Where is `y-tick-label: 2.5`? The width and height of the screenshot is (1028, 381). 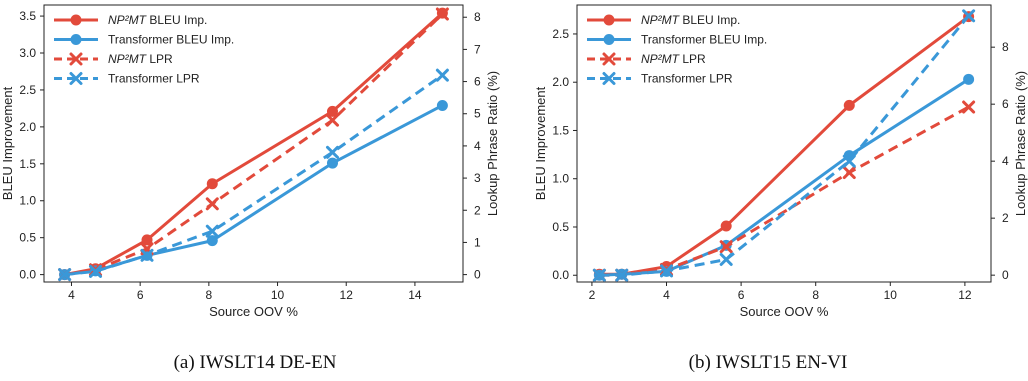 y-tick-label: 2.5 is located at coordinates (560, 34).